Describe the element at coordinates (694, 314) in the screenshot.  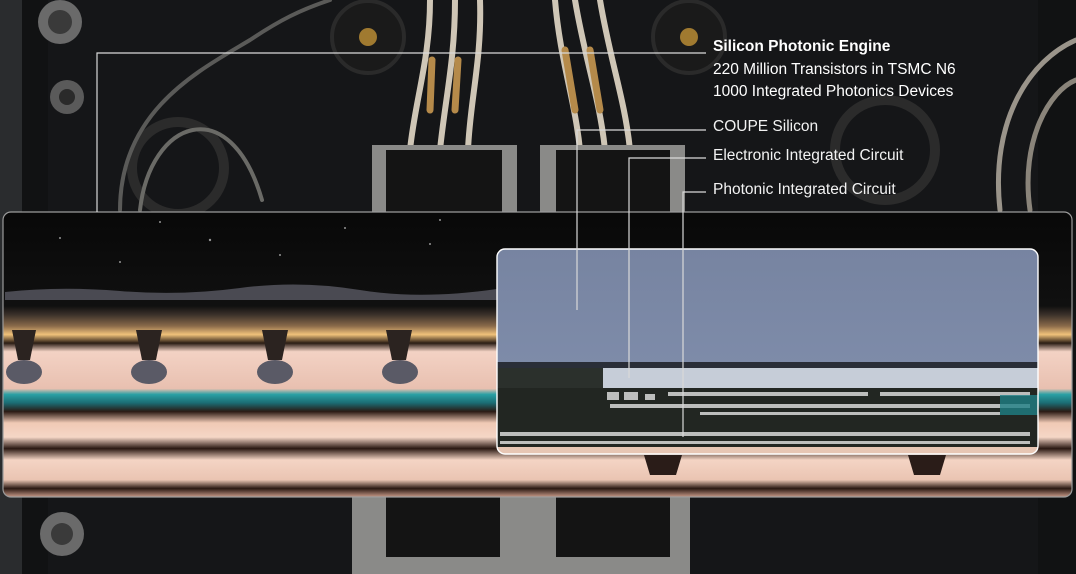
I see `pic-leader` at that location.